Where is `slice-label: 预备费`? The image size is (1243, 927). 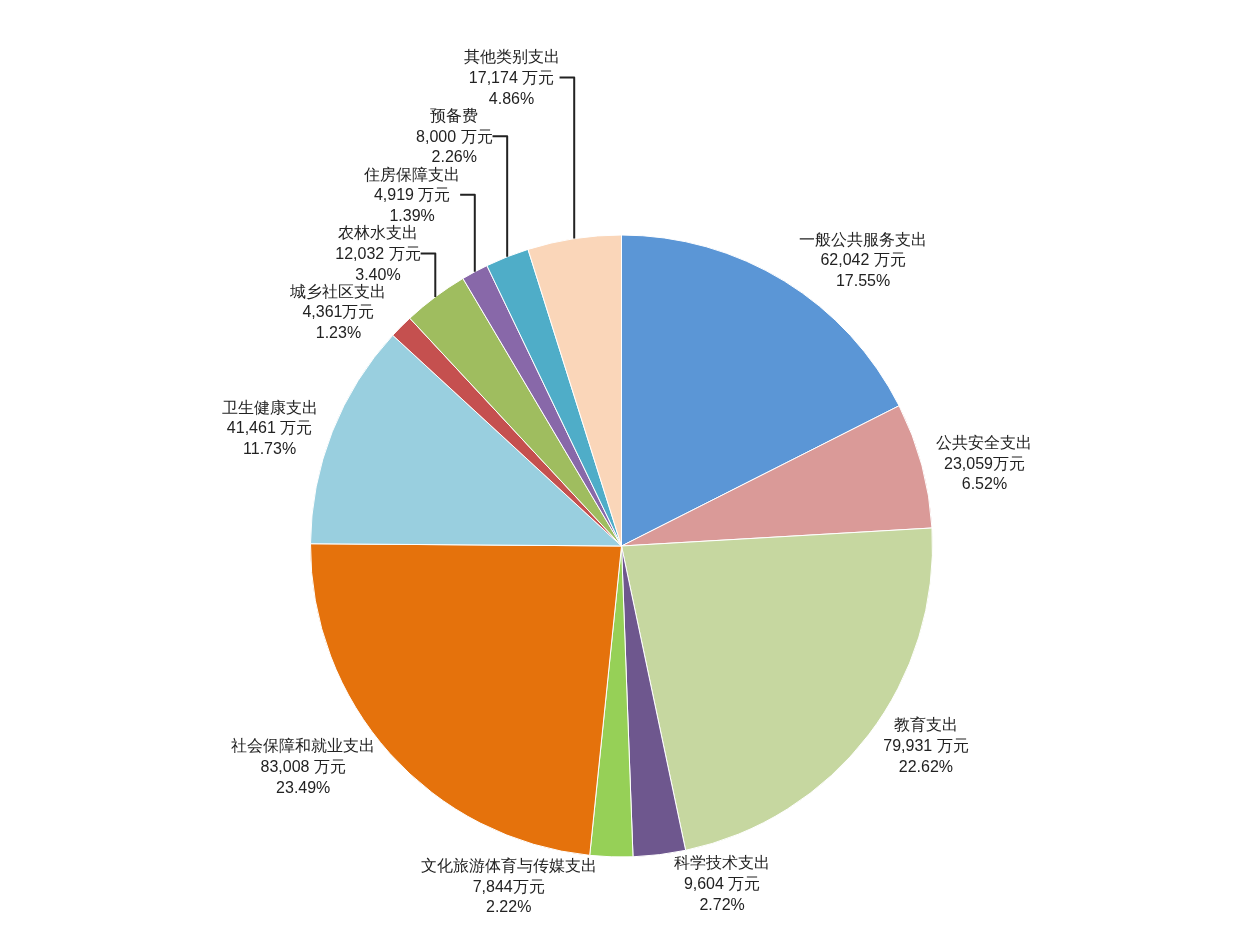
slice-label: 预备费 is located at coordinates (454, 115).